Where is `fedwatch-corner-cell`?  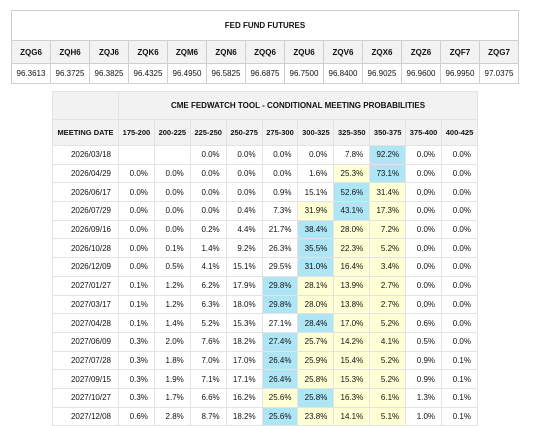 fedwatch-corner-cell is located at coordinates (85, 105).